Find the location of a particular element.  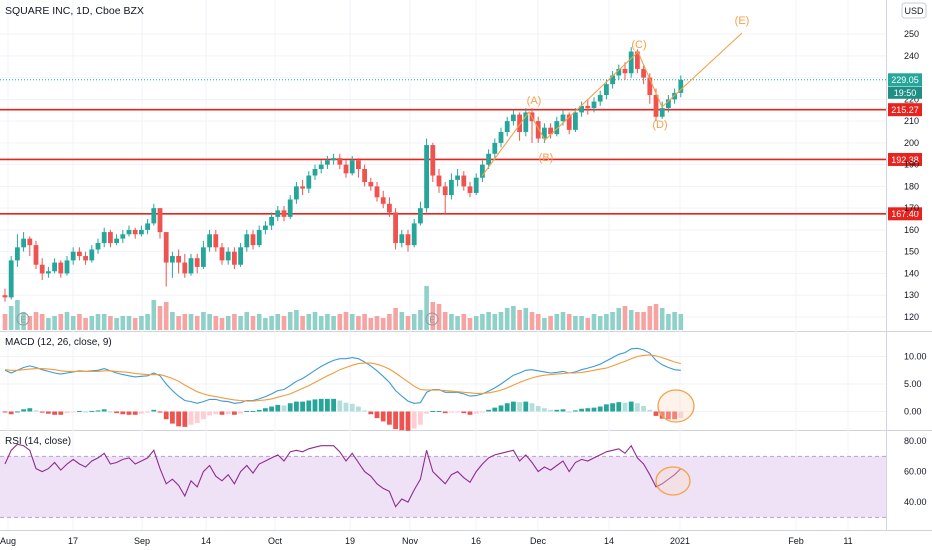

rsi-tick-2: 80.00 is located at coordinates (915, 441).